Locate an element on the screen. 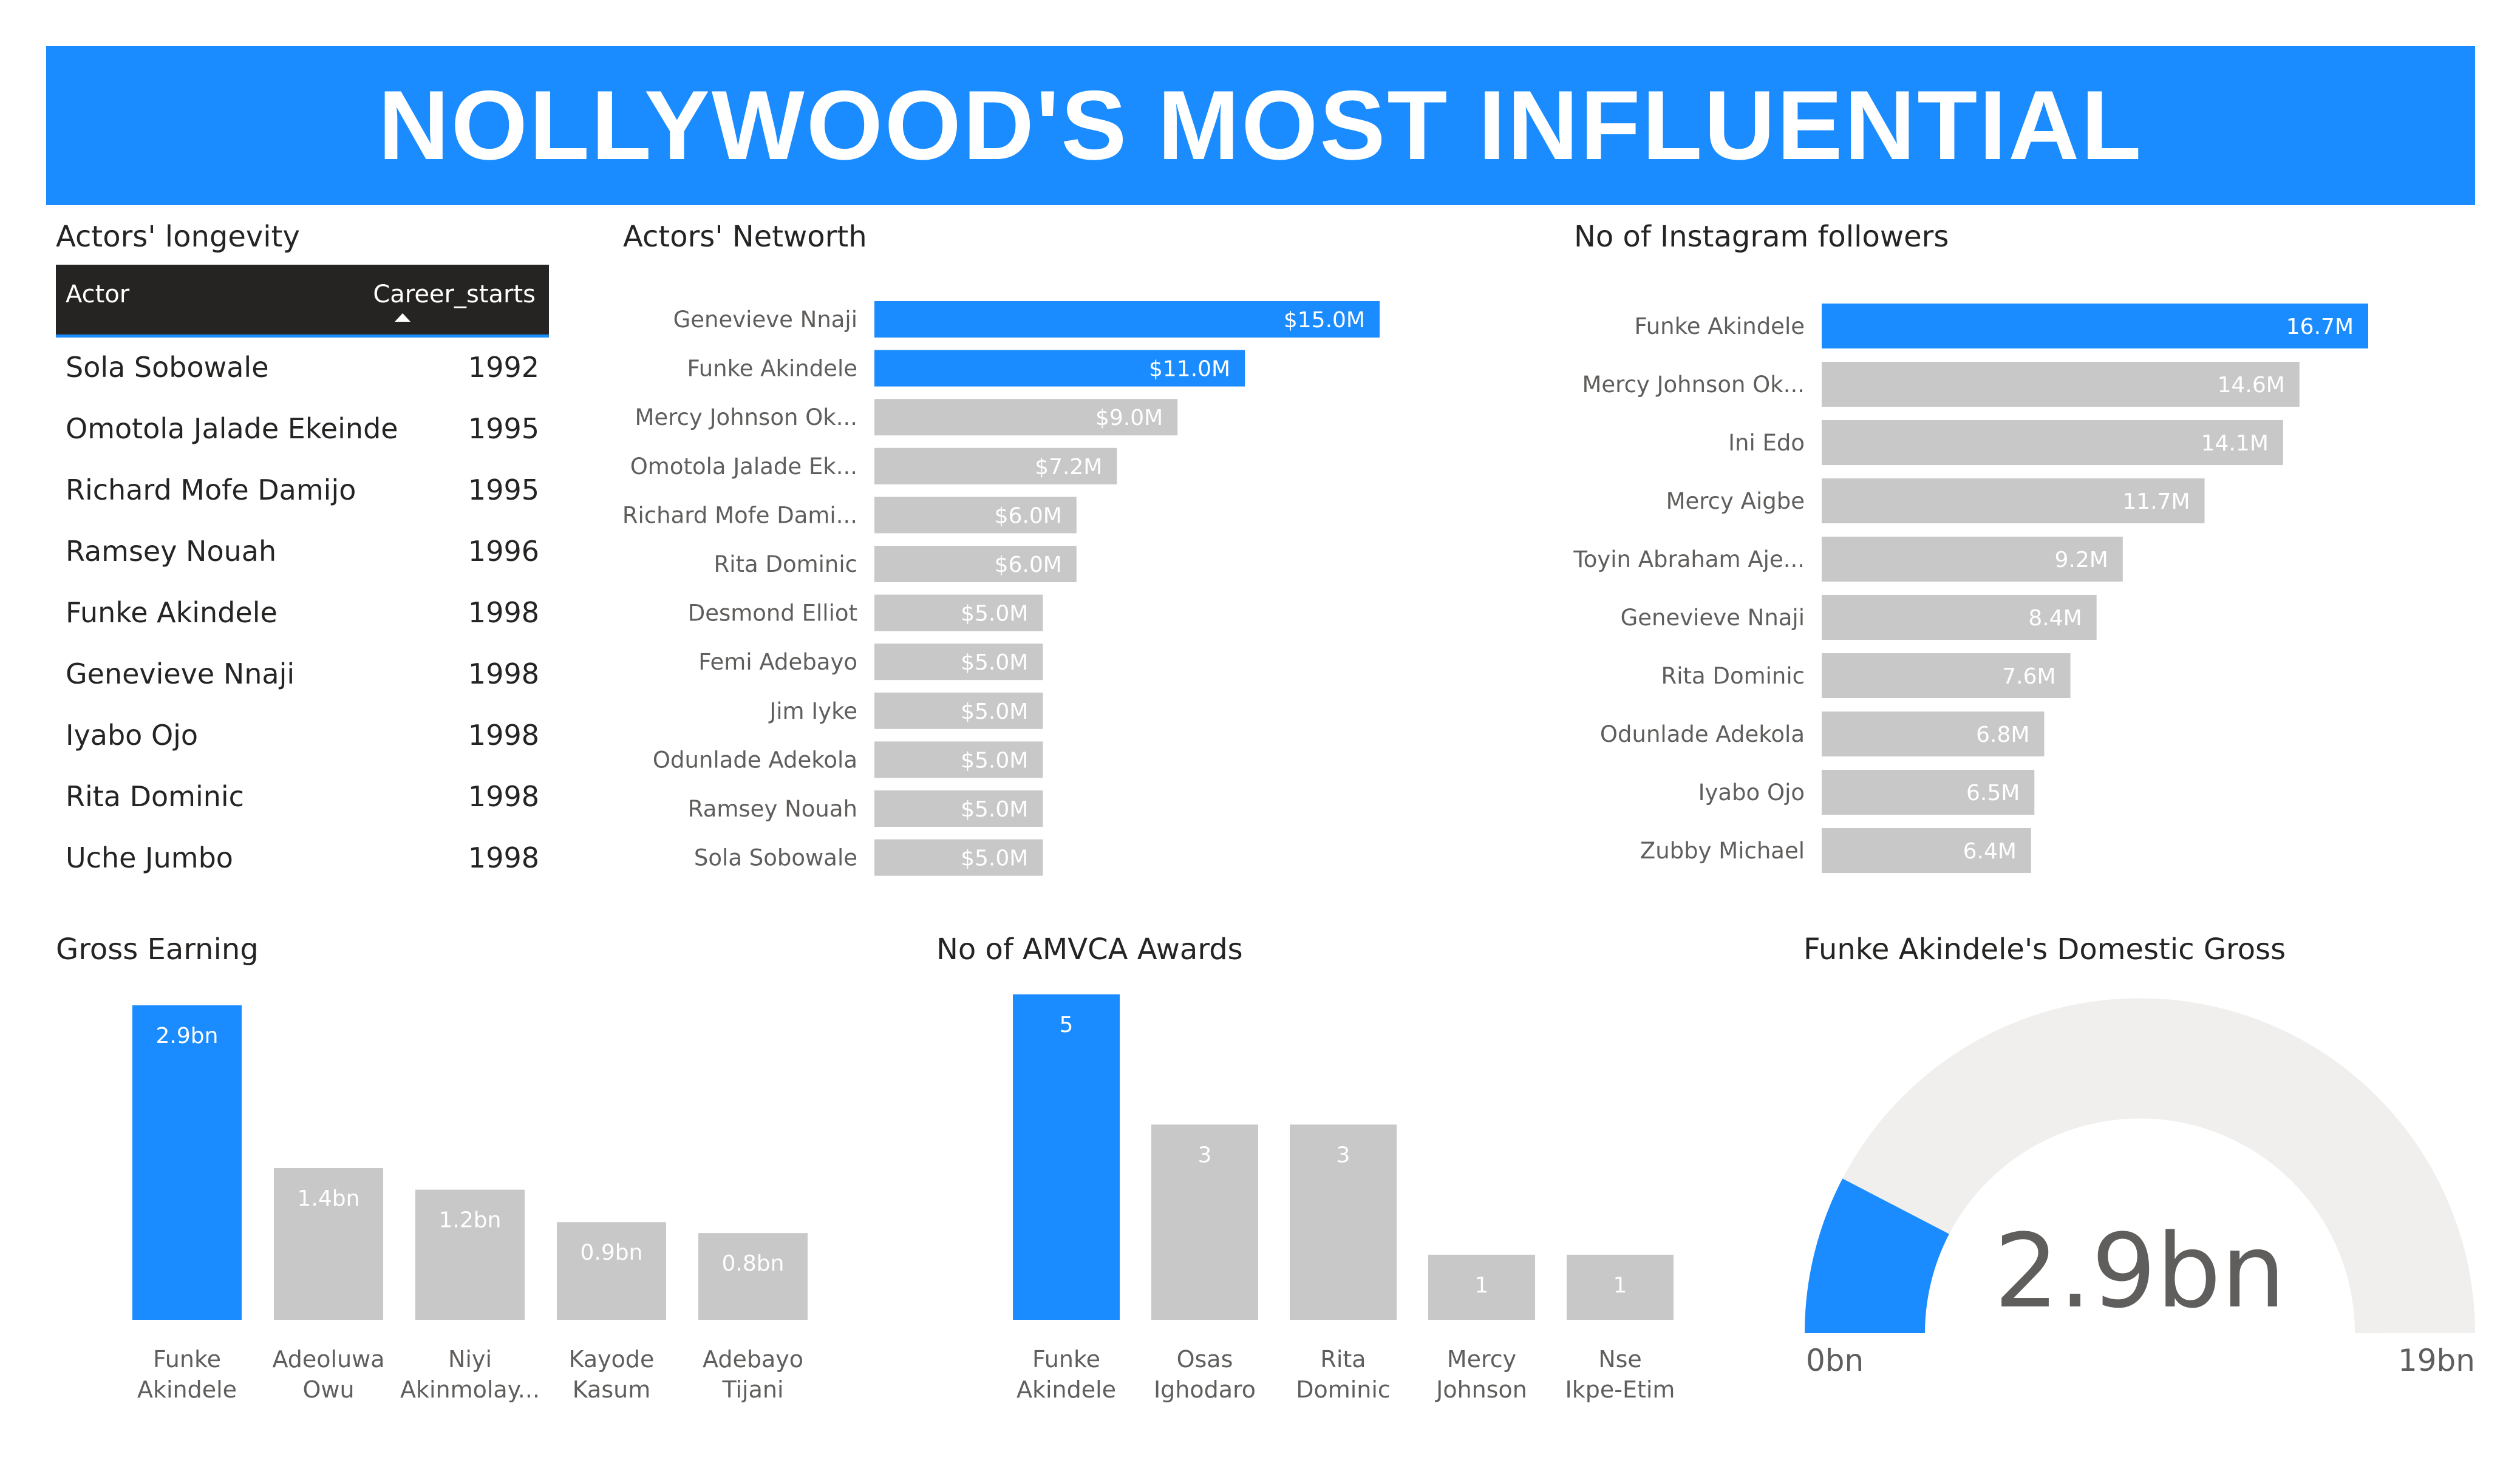 Image resolution: width=2520 pixels, height=1457 pixels. category-label: Zubby Michael is located at coordinates (1722, 851).